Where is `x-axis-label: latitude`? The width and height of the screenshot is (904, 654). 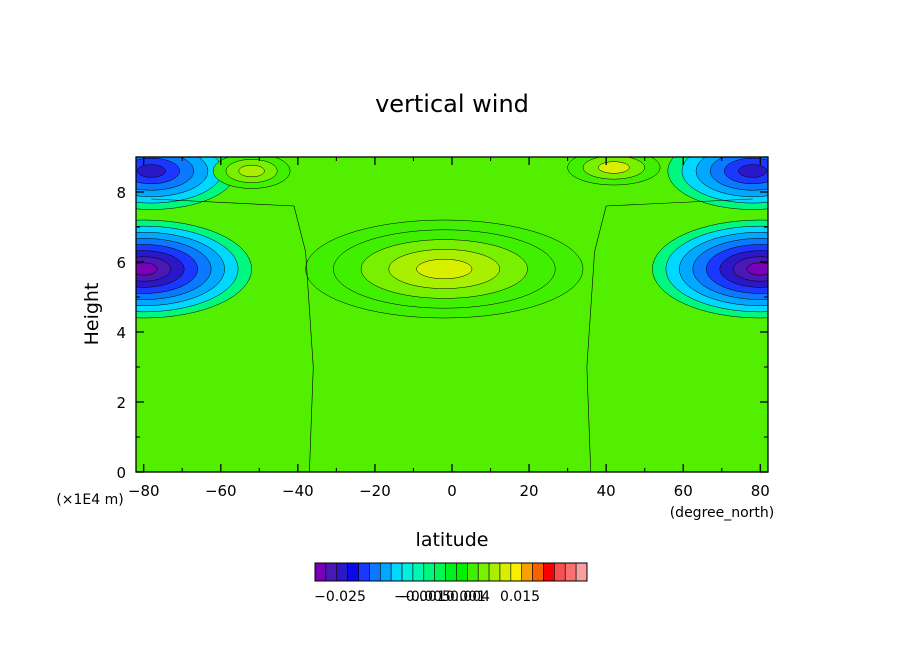 x-axis-label: latitude is located at coordinates (452, 540).